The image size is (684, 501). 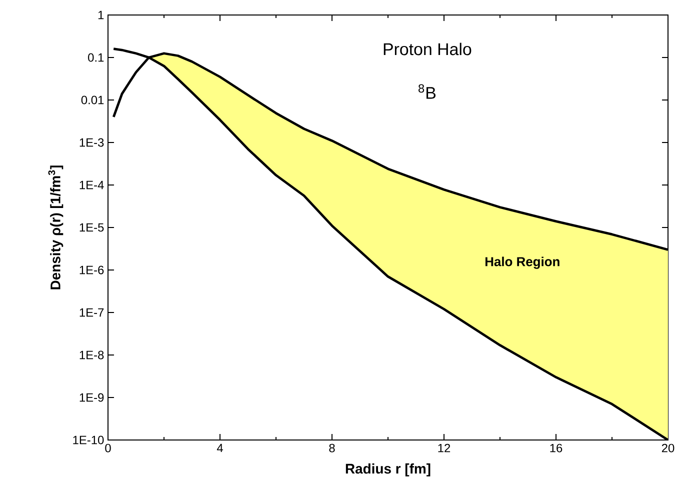 I want to click on y-tick-label: 1E-4, so click(x=92, y=185).